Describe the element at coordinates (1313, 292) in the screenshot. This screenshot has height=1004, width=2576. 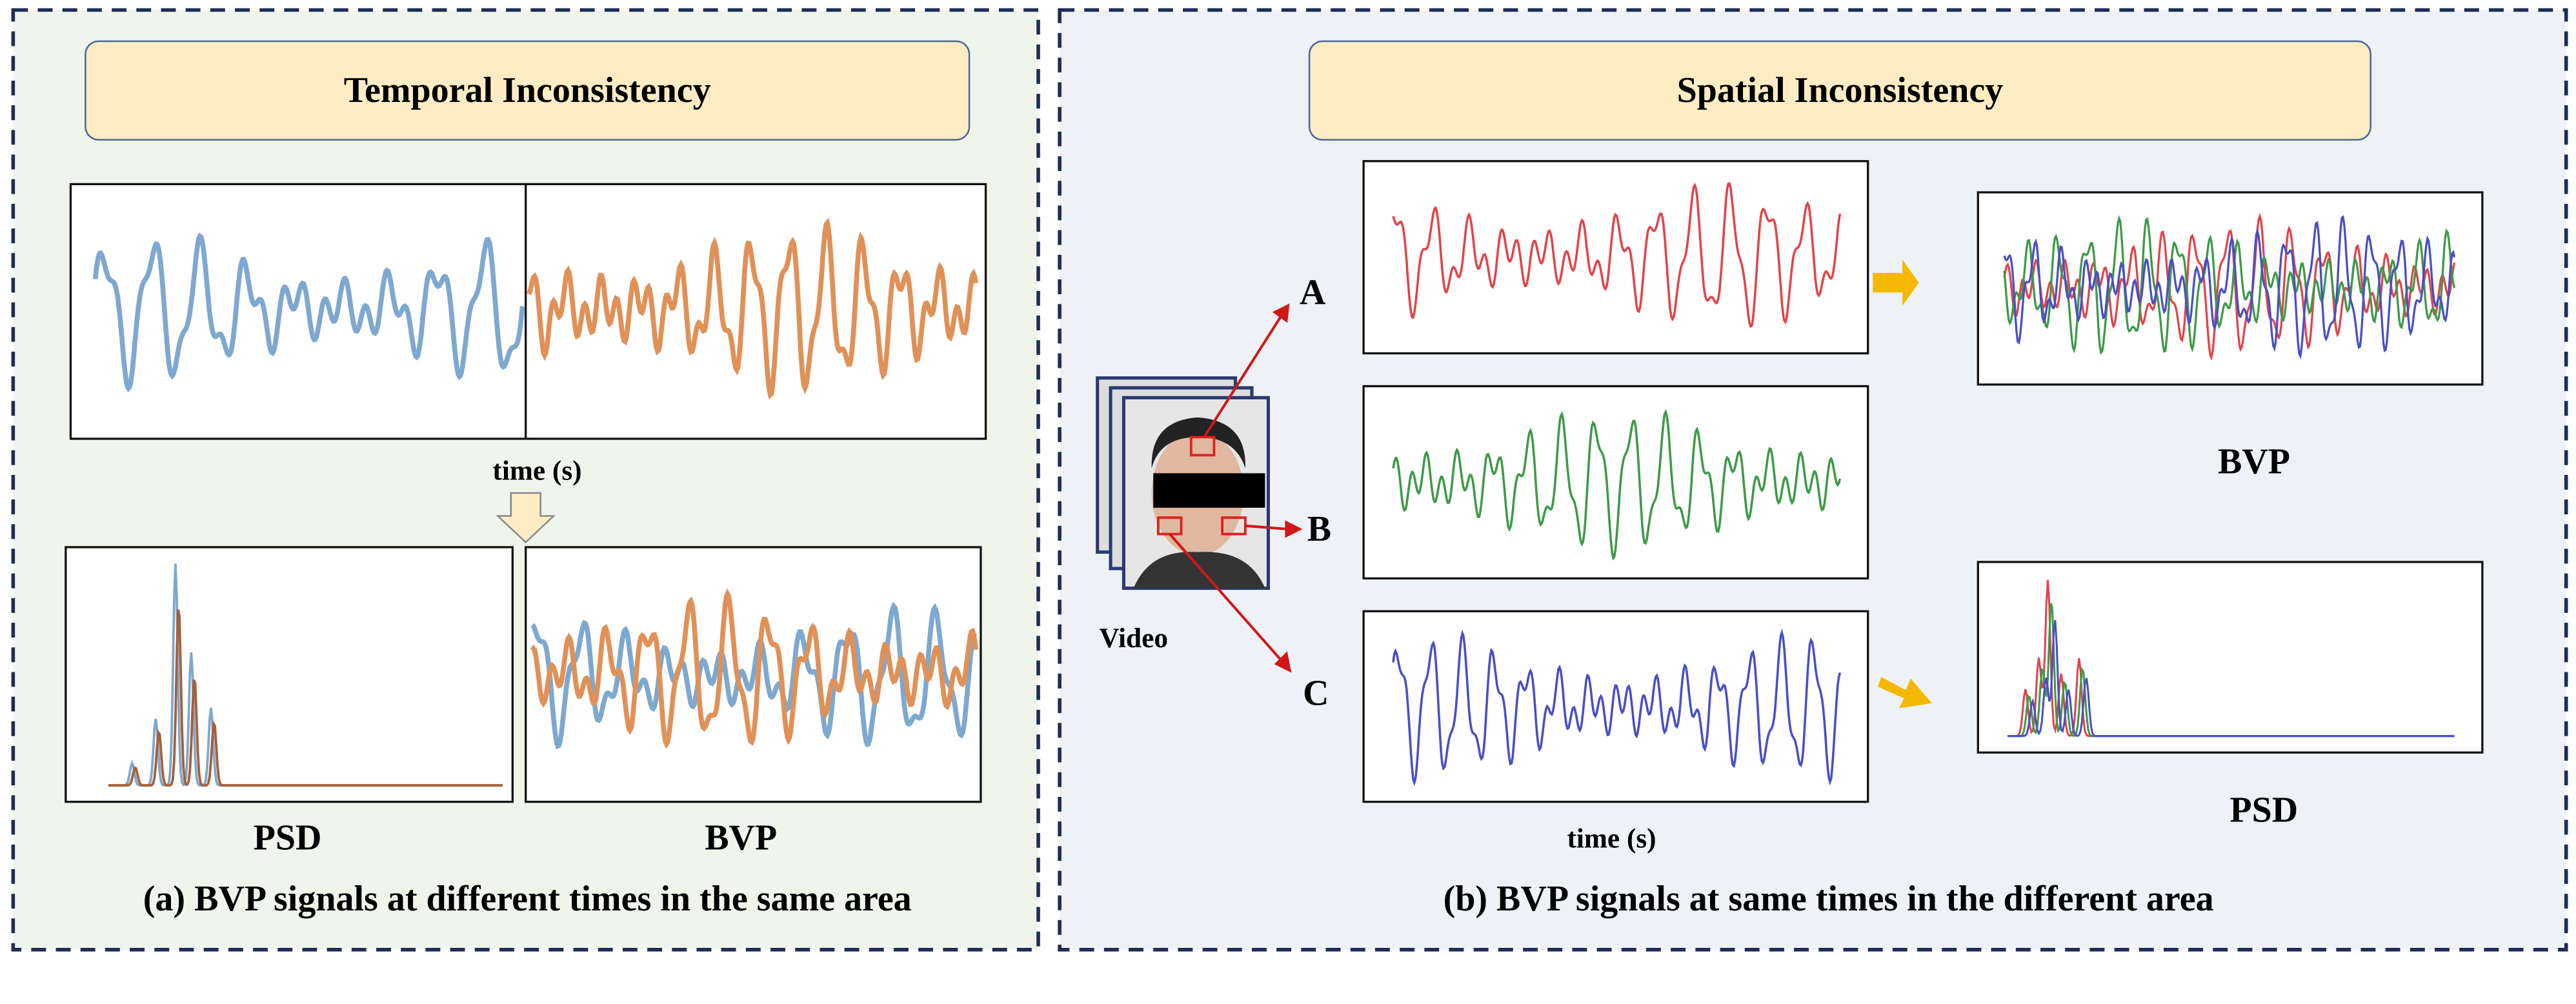
I see `region-label: A` at that location.